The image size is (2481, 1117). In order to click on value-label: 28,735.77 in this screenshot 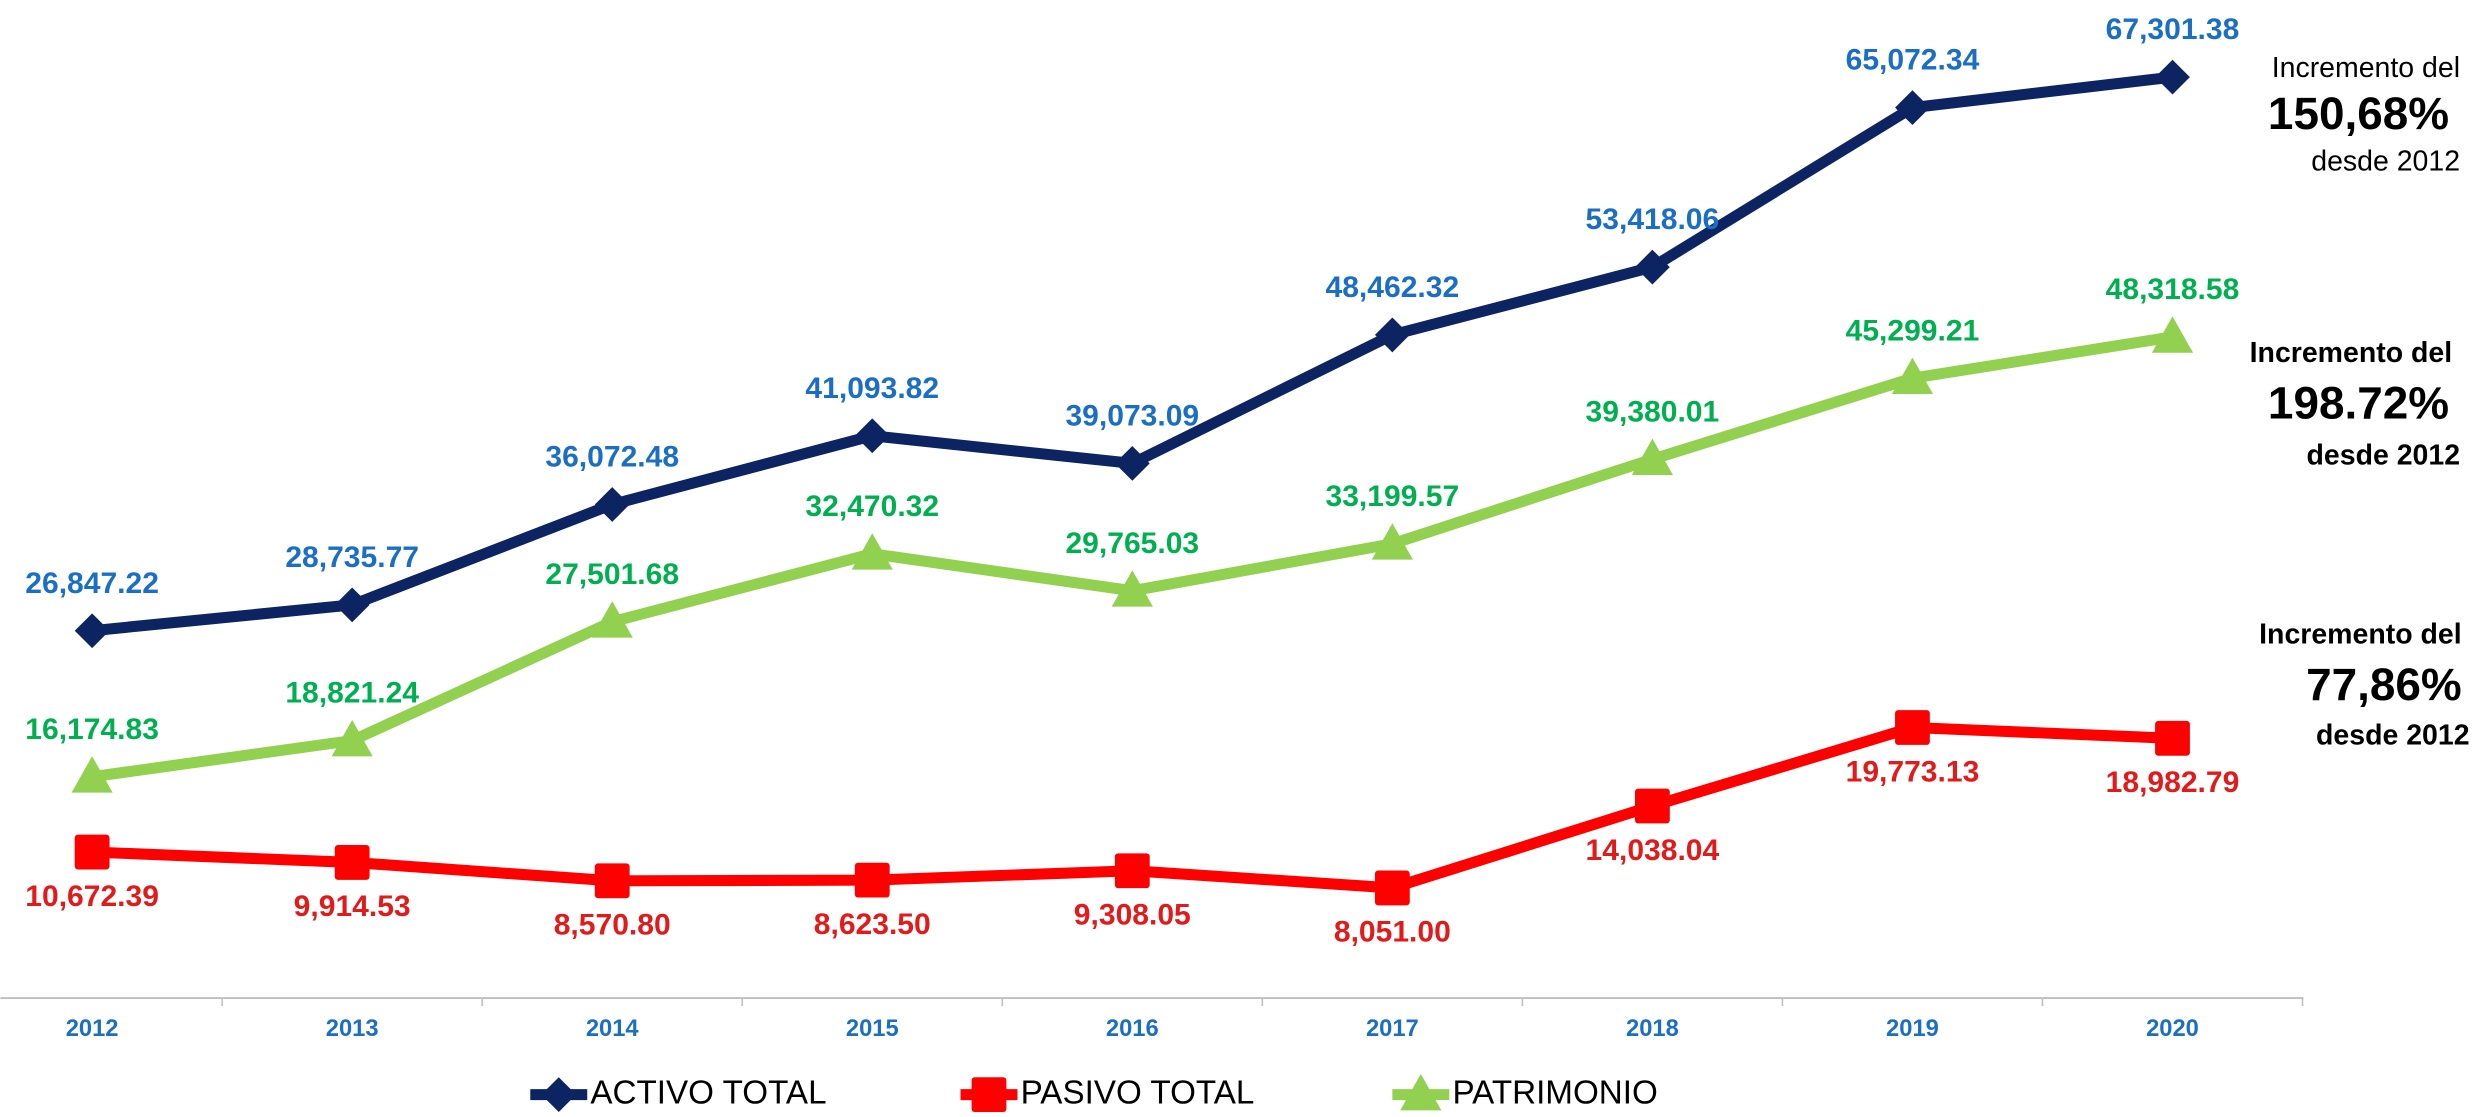, I will do `click(352, 557)`.